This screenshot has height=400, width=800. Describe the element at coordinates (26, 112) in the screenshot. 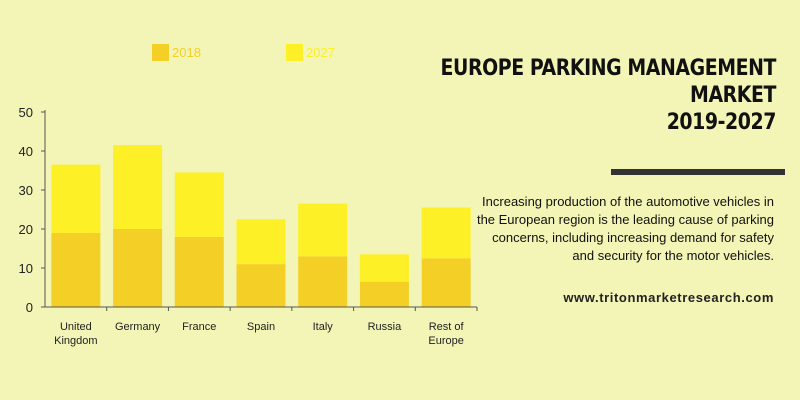

I see `y-tick-label: 50` at that location.